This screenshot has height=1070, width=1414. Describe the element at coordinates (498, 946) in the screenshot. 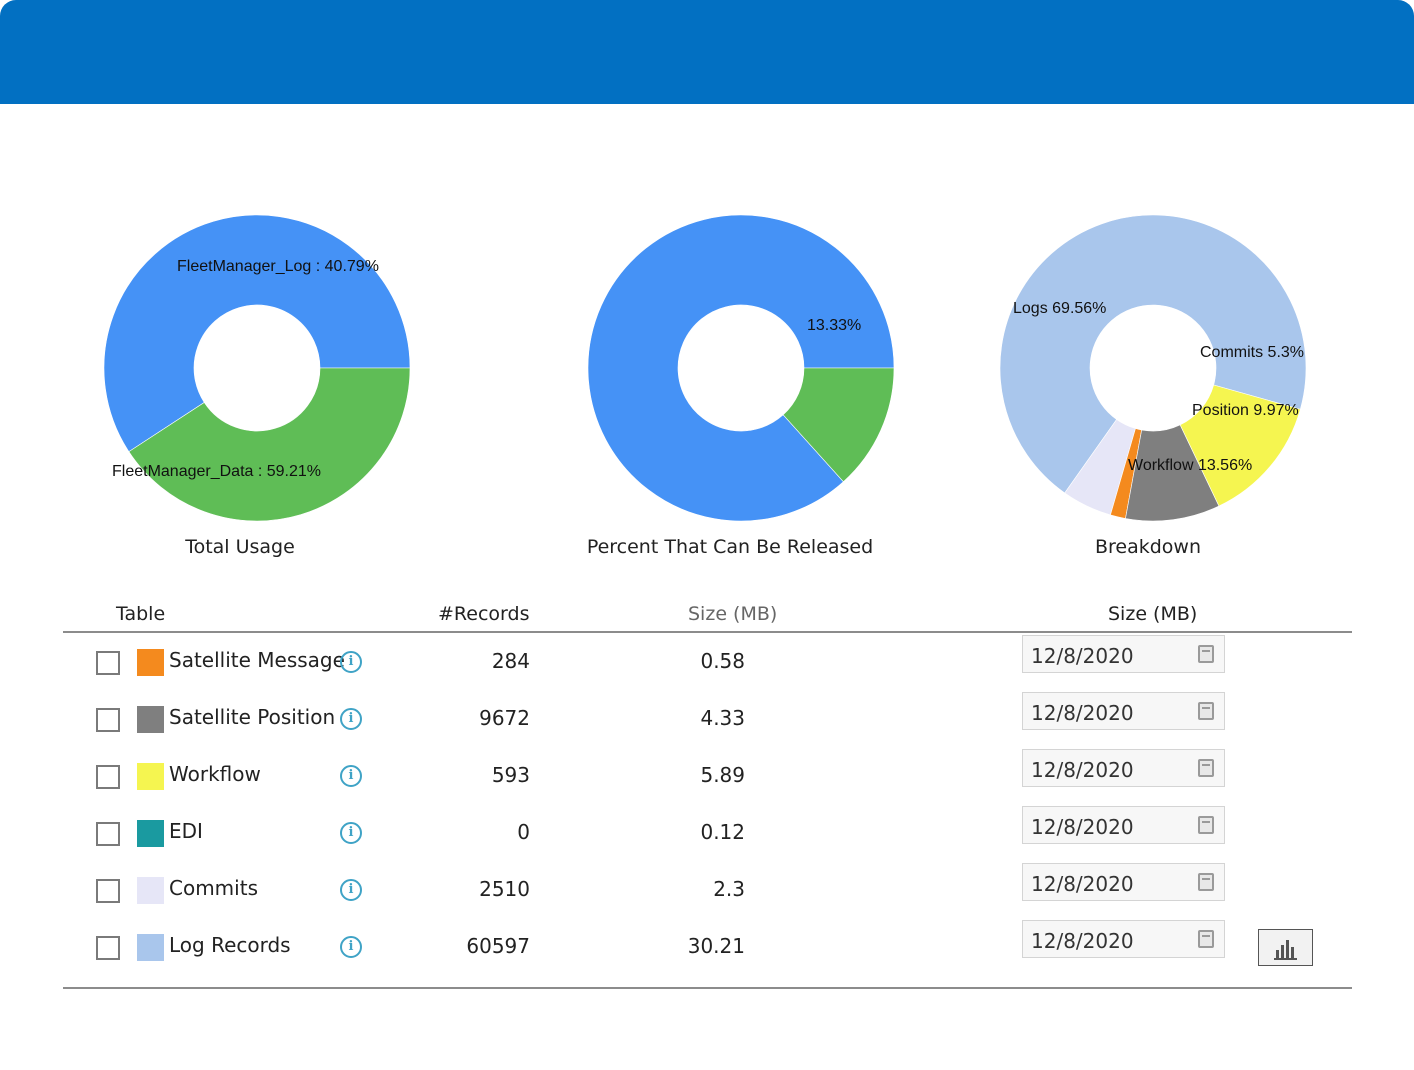

I see `record-count: 60597` at that location.